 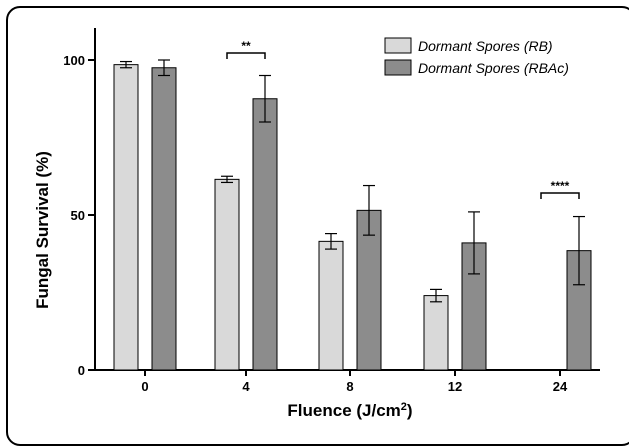 What do you see at coordinates (349, 386) in the screenshot?
I see `x-tick-label: 8` at bounding box center [349, 386].